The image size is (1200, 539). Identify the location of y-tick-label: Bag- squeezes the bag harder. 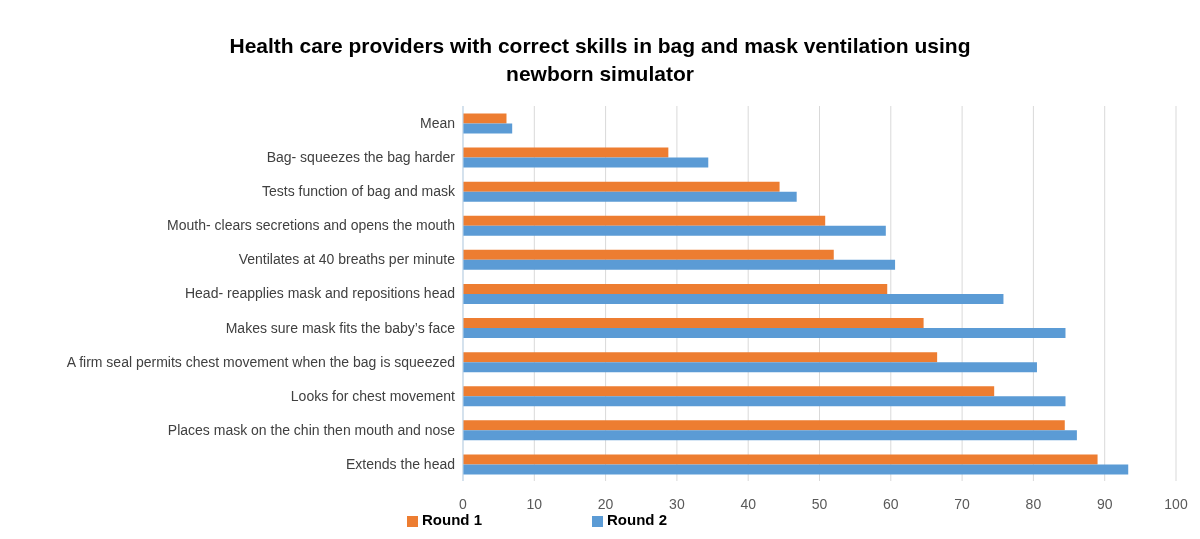
(361, 157).